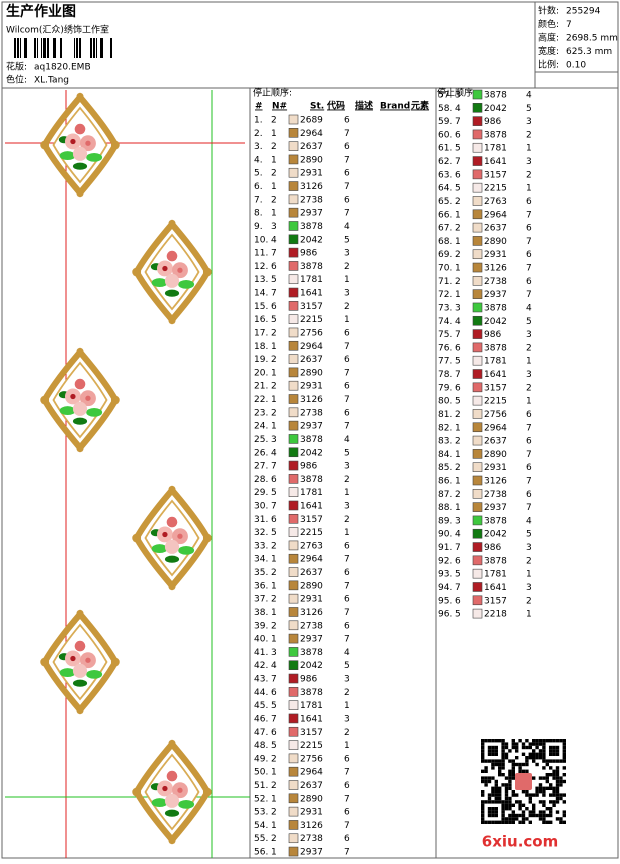 Image resolution: width=620 pixels, height=864 pixels. What do you see at coordinates (258, 214) in the screenshot?
I see `row-number: 8.` at bounding box center [258, 214].